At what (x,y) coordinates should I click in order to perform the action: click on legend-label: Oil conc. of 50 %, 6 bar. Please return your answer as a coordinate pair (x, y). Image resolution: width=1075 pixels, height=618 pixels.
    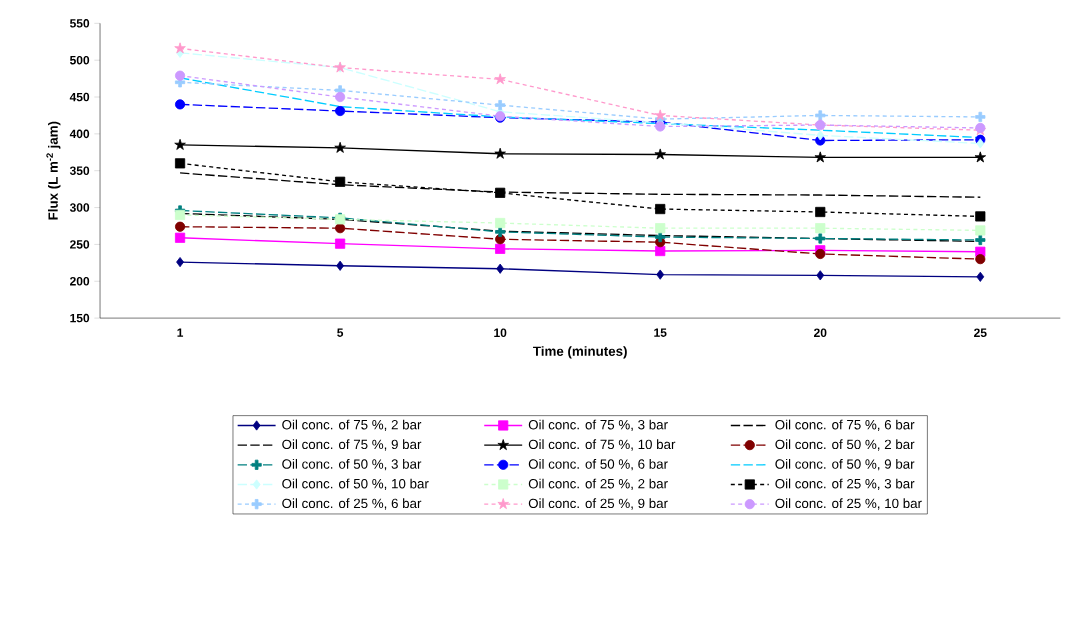
    Looking at the image, I should click on (598, 465).